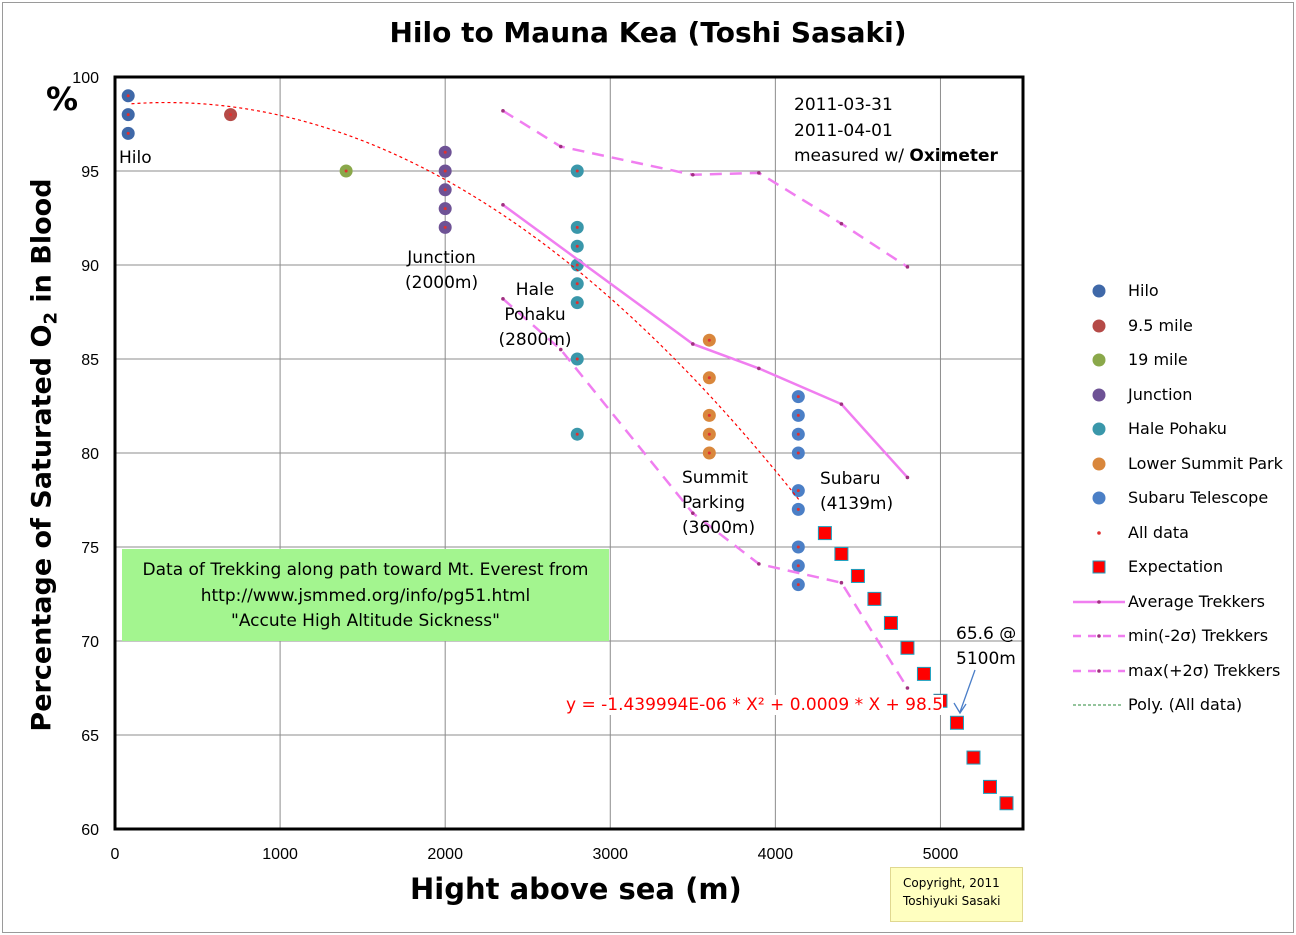 Image resolution: width=1296 pixels, height=935 pixels. Describe the element at coordinates (843, 130) in the screenshot. I see `date: 2011-04-01` at that location.